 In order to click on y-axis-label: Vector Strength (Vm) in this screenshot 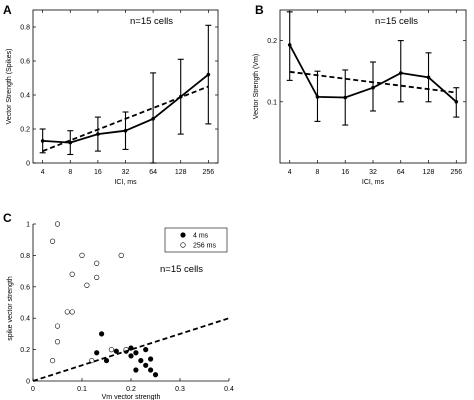, I will do `click(256, 86)`.